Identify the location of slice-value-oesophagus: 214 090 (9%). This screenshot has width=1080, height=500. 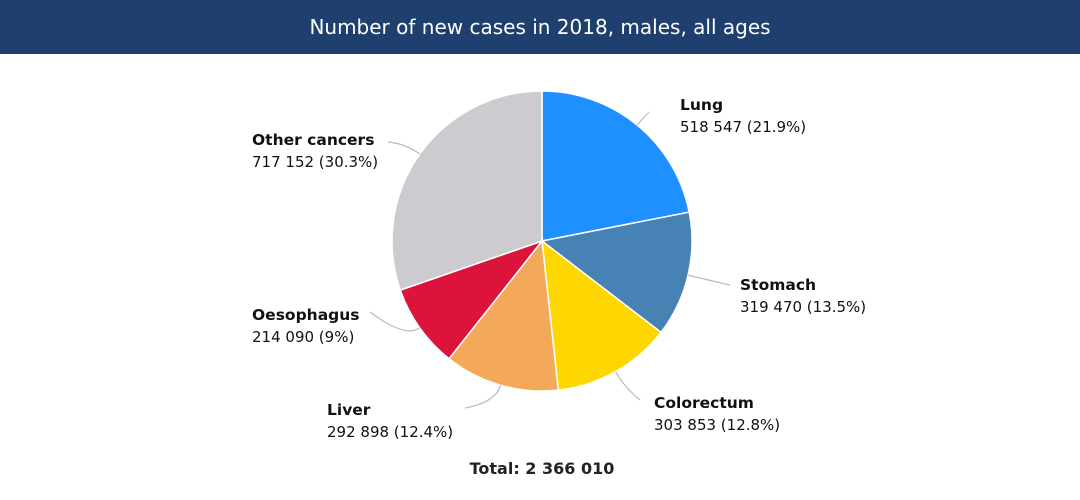
(303, 337).